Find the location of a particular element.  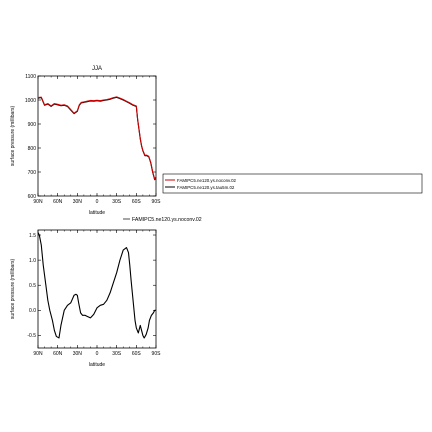

top-xtick-label: 90S is located at coordinates (157, 202).